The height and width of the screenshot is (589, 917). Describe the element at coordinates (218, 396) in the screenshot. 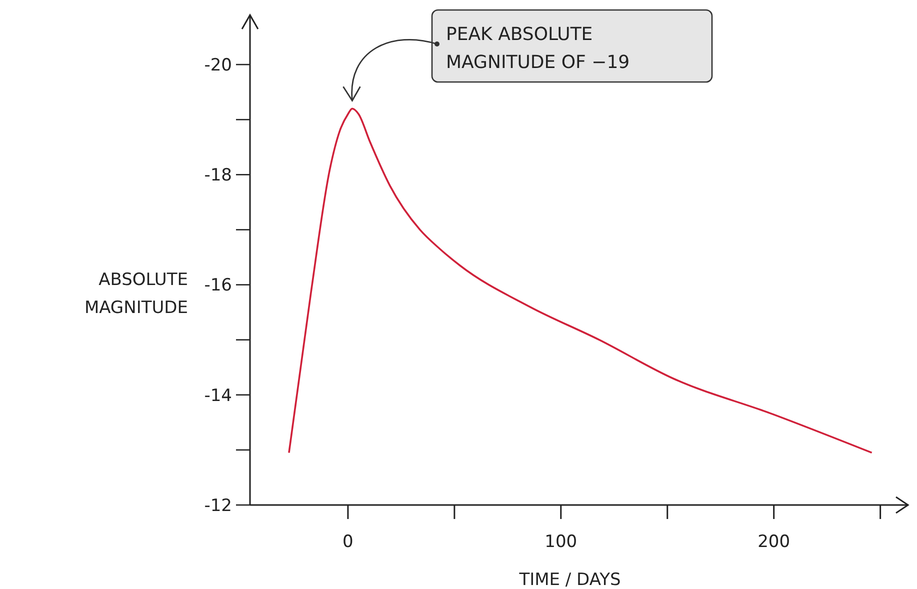

I see `y-tick-label: -14` at that location.